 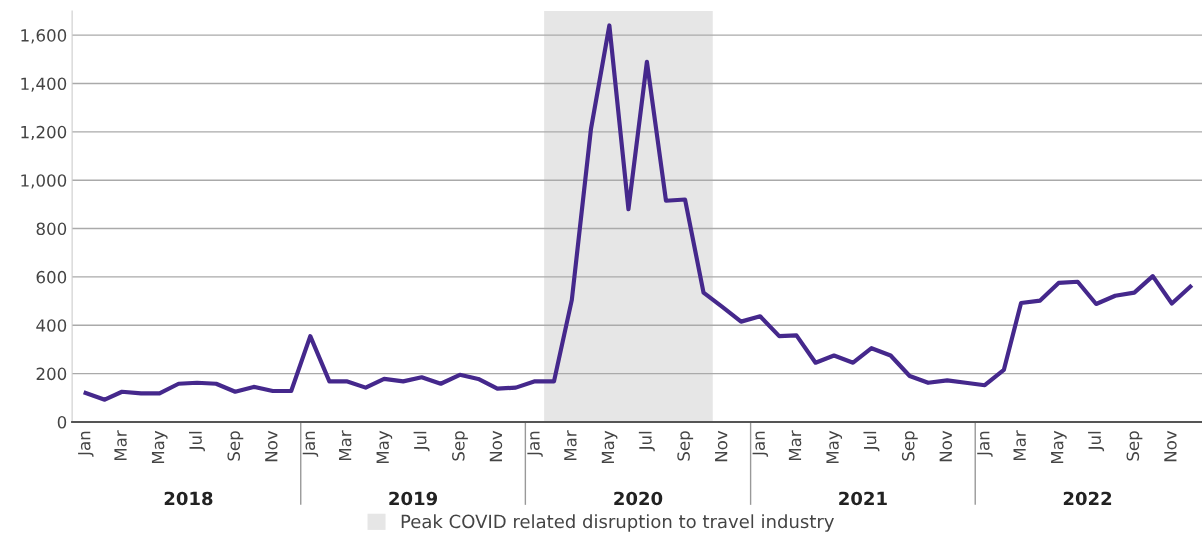 What do you see at coordinates (62, 422) in the screenshot?
I see `y-tick-label: 0` at bounding box center [62, 422].